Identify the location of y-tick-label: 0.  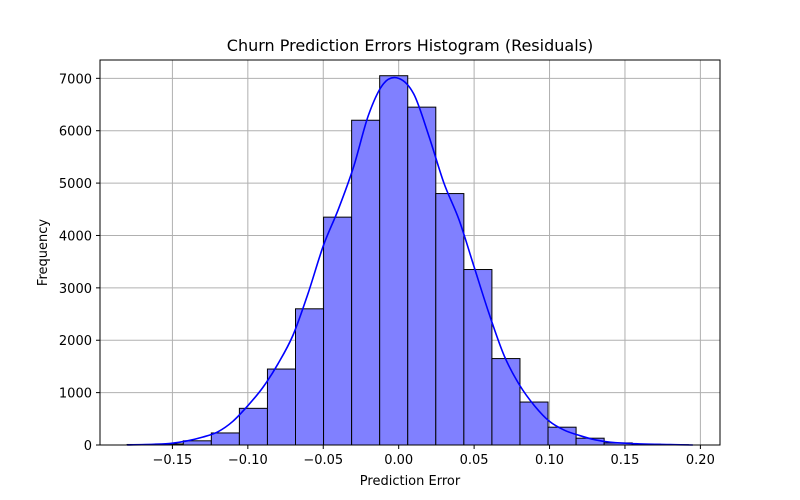
(88, 446).